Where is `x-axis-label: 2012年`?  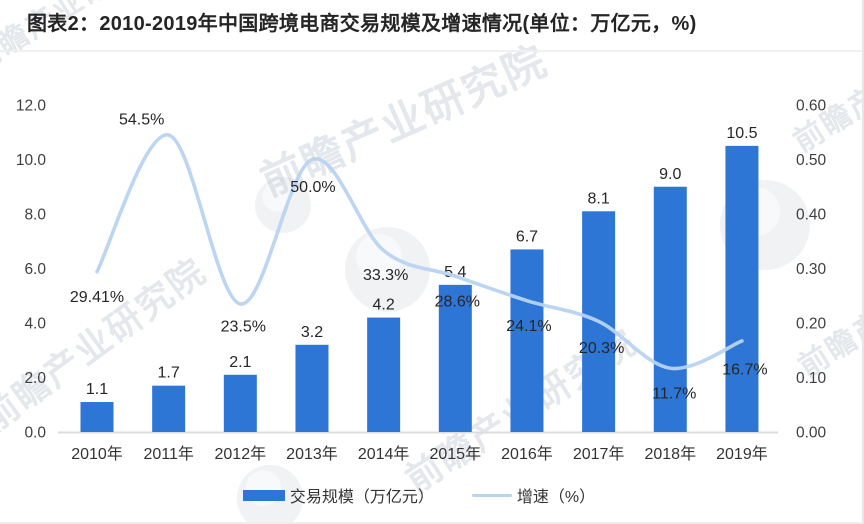
x-axis-label: 2012年 is located at coordinates (241, 454).